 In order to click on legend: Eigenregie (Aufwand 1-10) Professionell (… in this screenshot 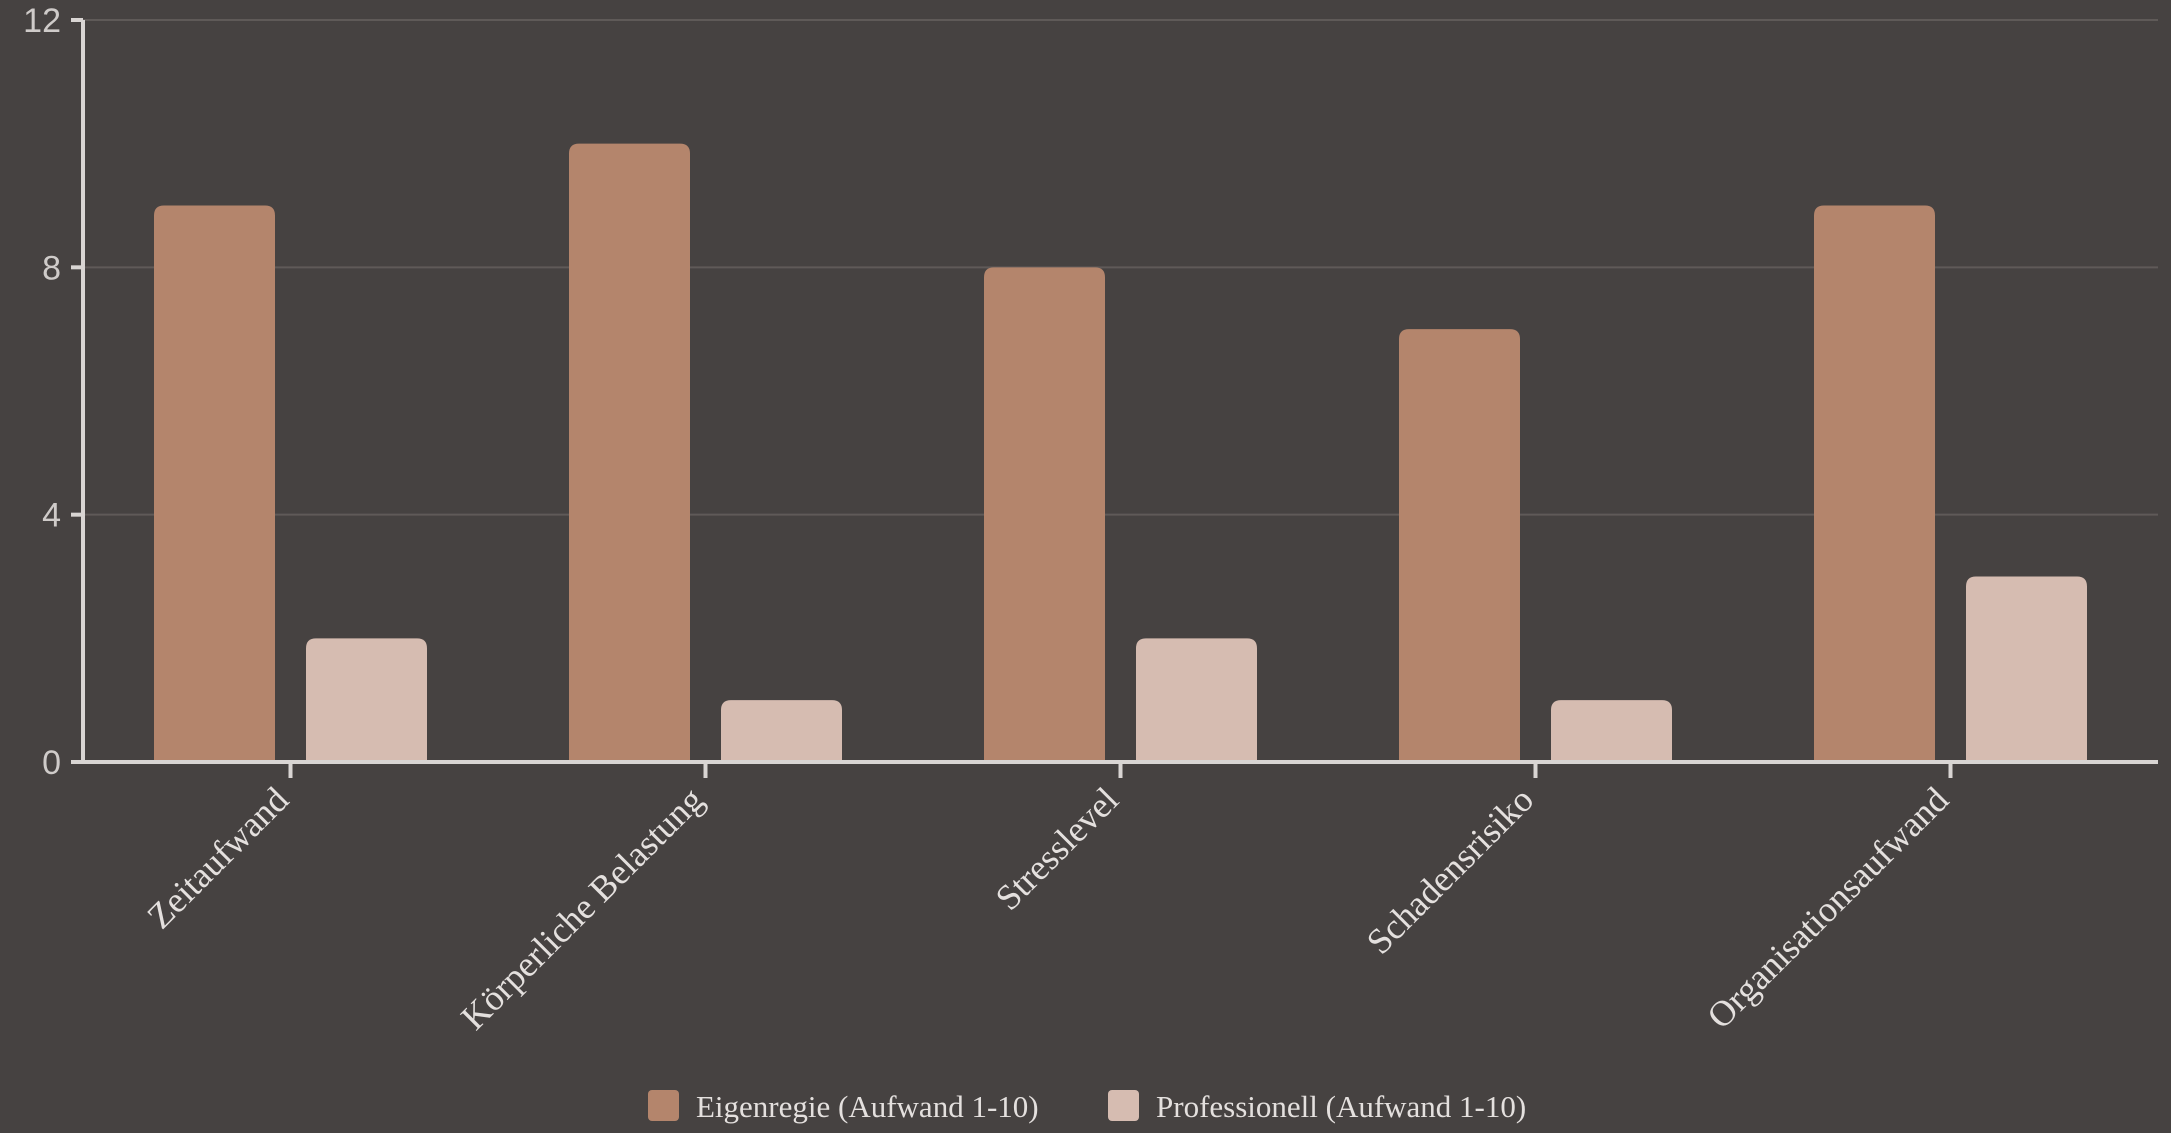, I will do `click(1087, 1106)`.